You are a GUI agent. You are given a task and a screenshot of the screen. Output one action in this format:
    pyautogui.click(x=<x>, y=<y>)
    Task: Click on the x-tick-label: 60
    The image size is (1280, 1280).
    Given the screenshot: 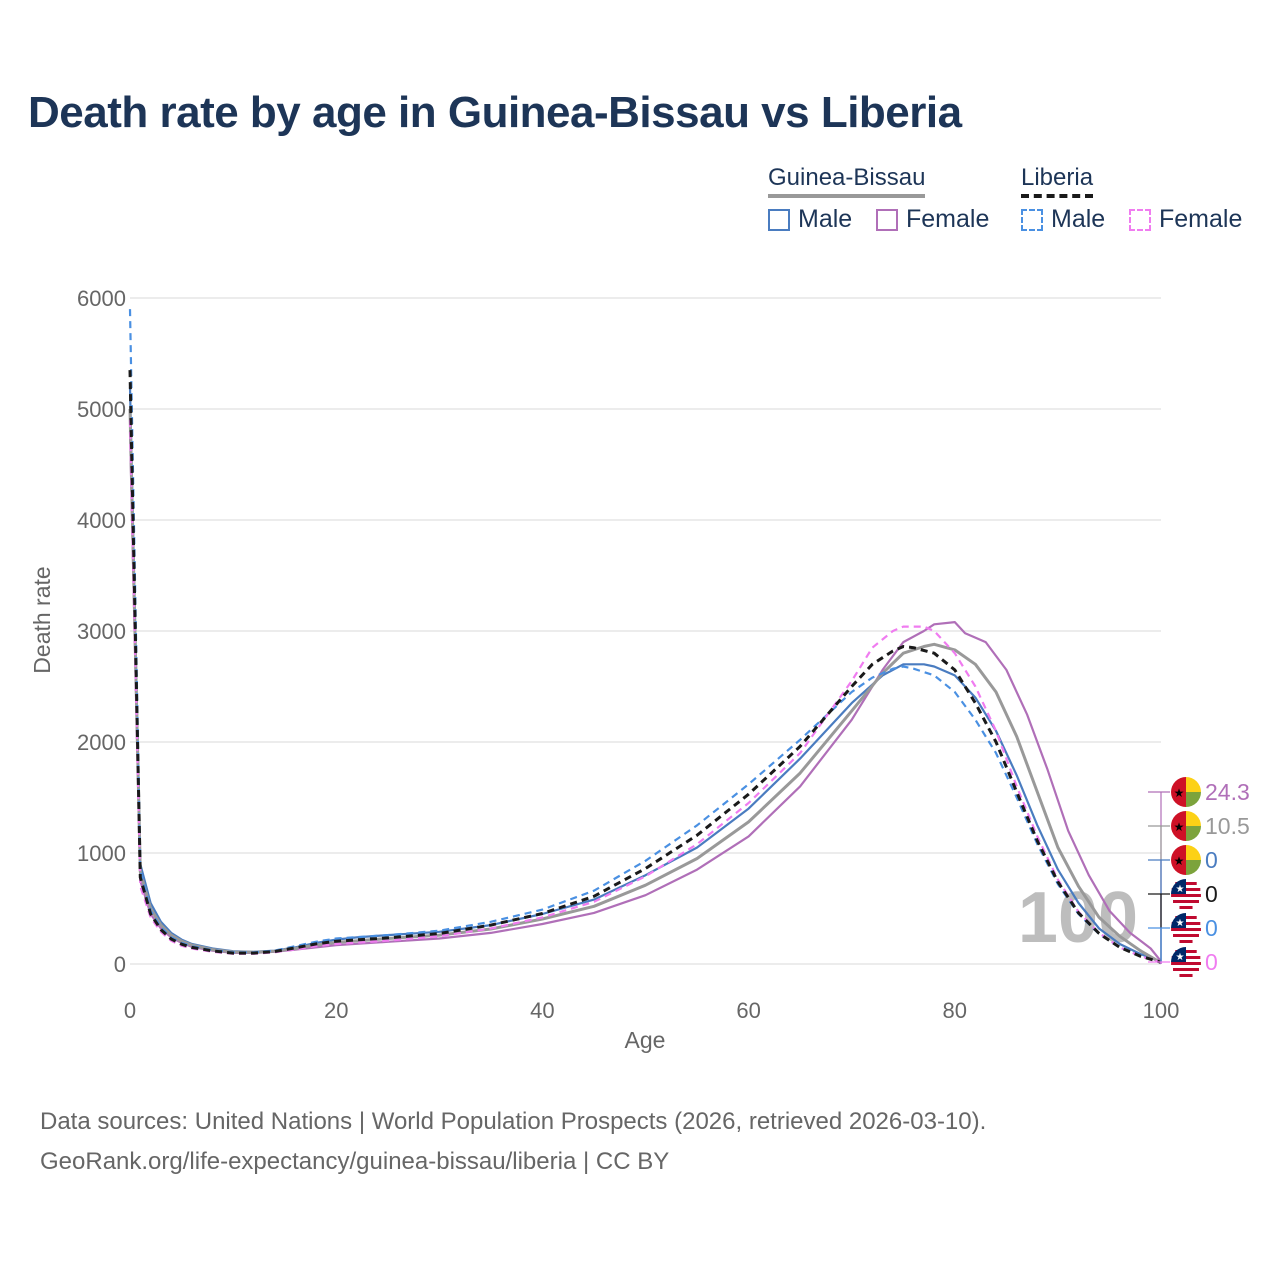 What is the action you would take?
    pyautogui.click(x=748, y=1010)
    